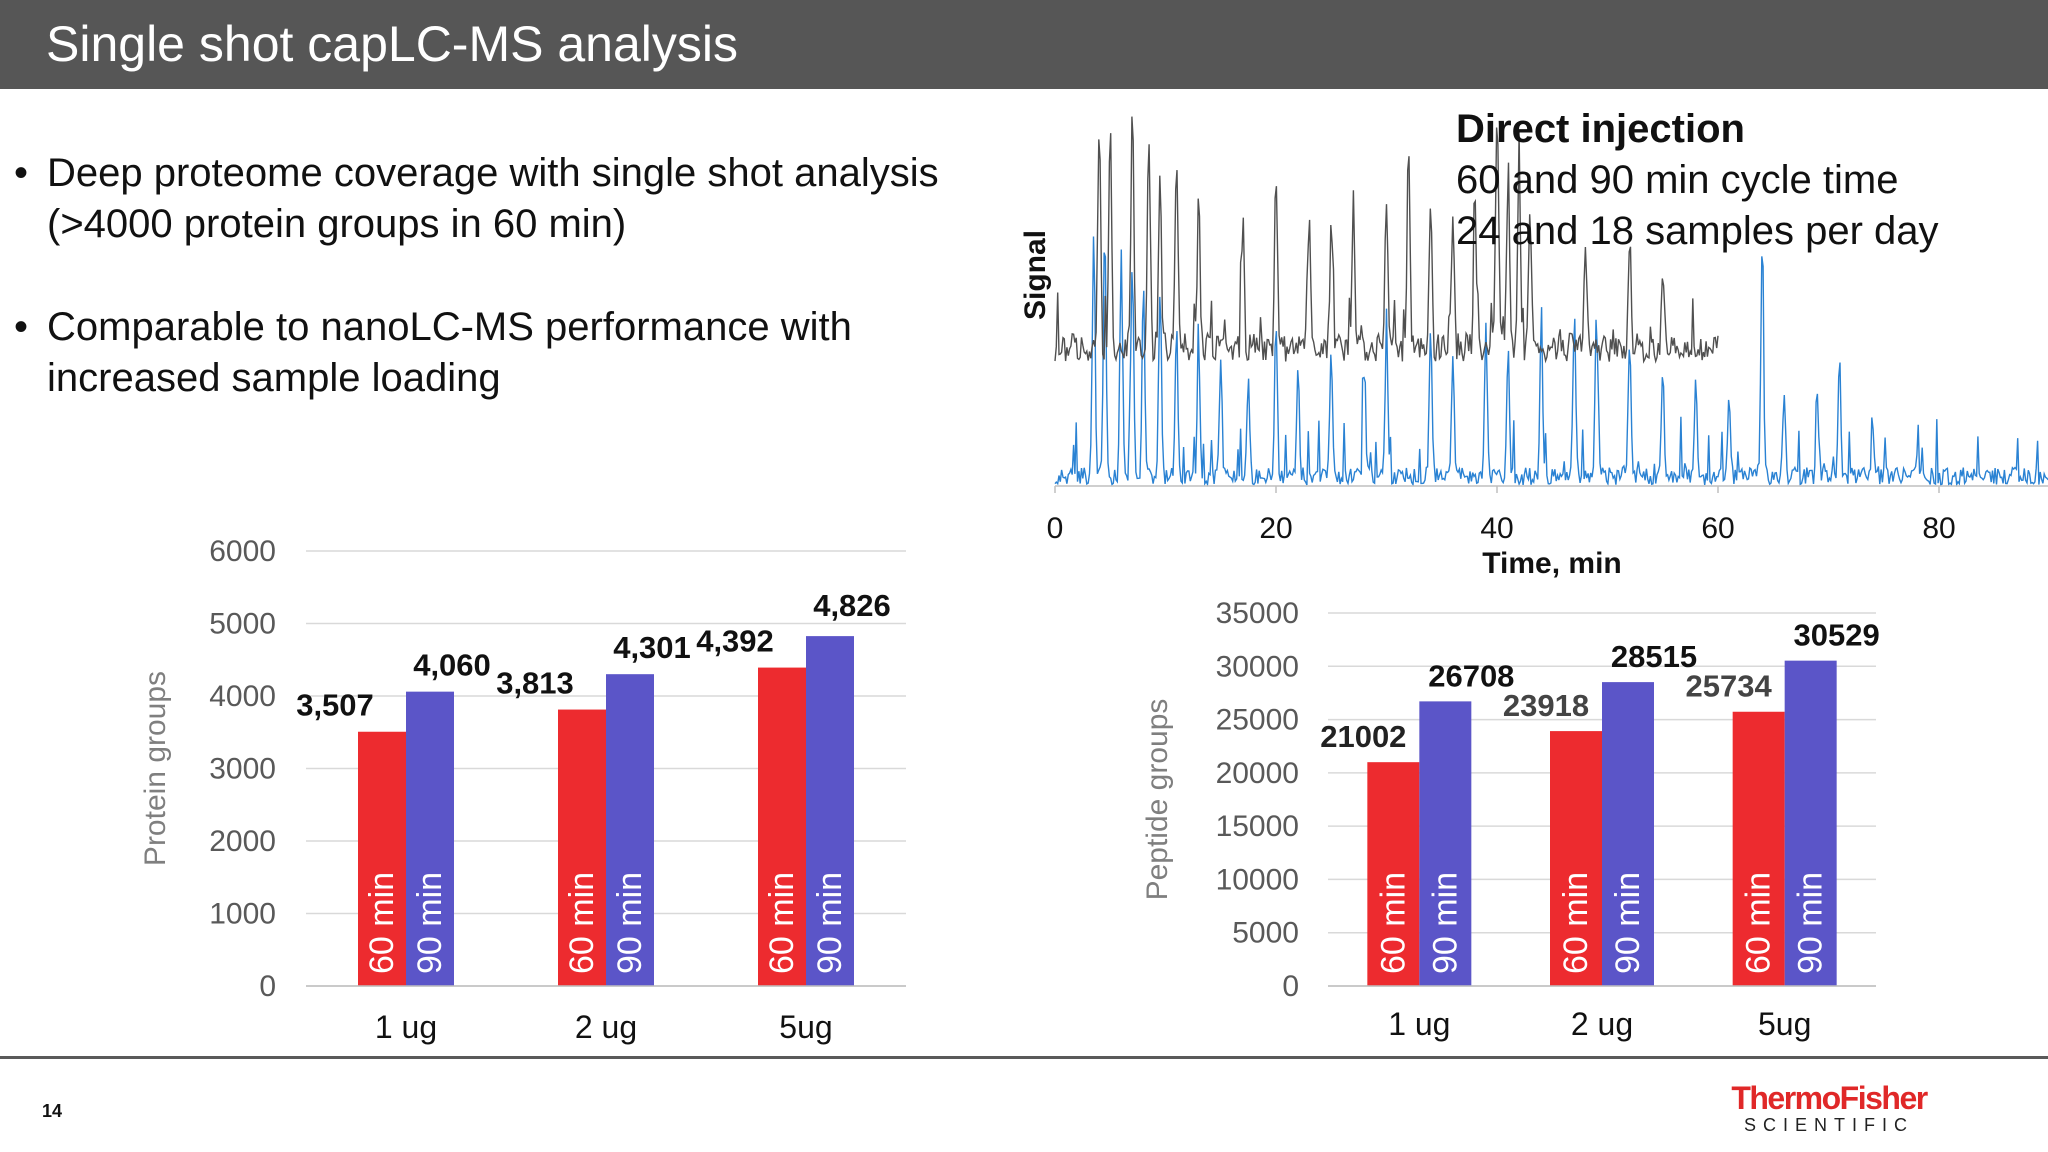 The width and height of the screenshot is (2048, 1152). What do you see at coordinates (1024, 1057) in the screenshot?
I see `footer-divider` at bounding box center [1024, 1057].